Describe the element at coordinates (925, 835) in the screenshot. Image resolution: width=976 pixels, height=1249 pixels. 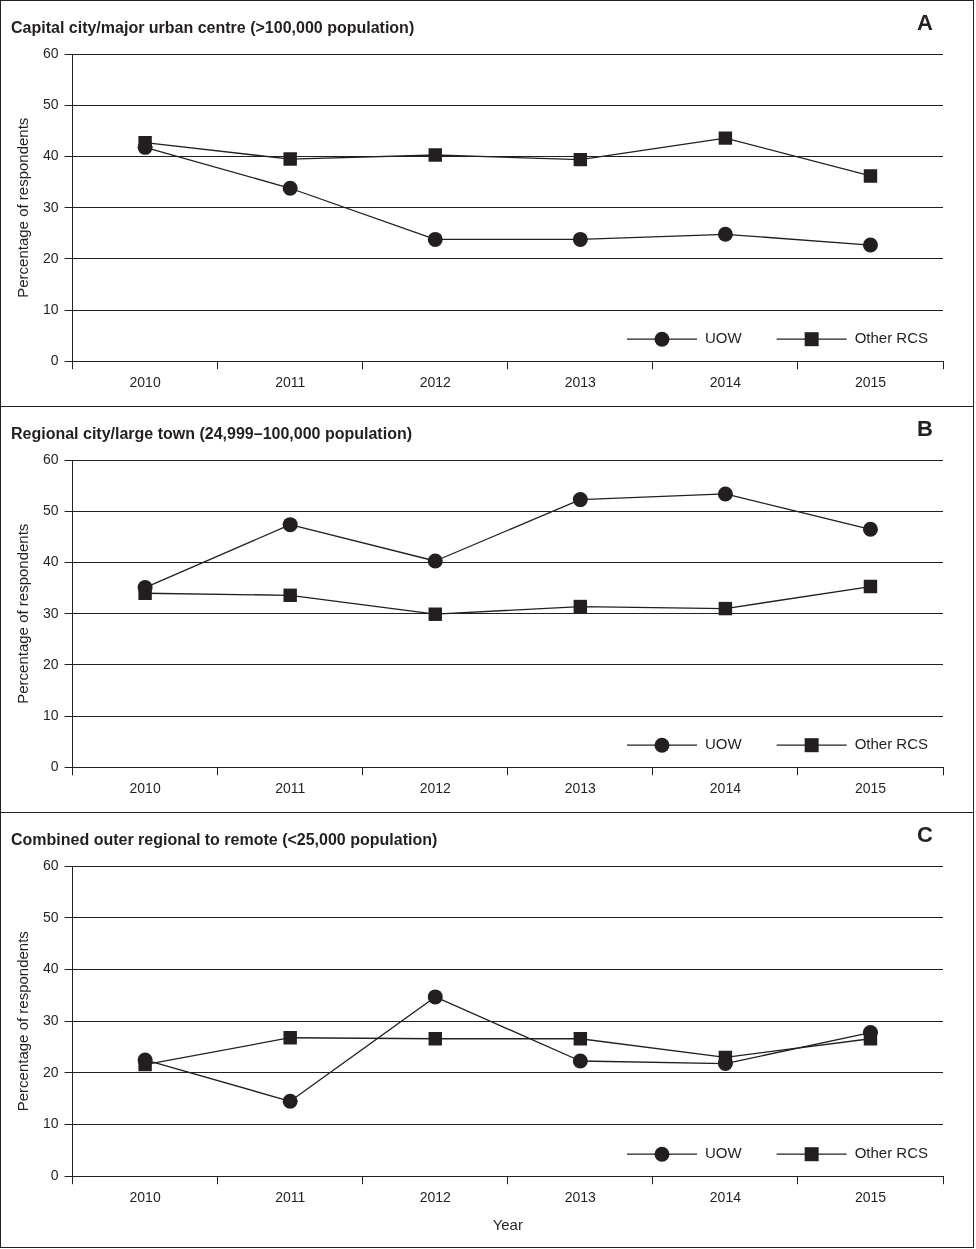
I see `text: C` at that location.